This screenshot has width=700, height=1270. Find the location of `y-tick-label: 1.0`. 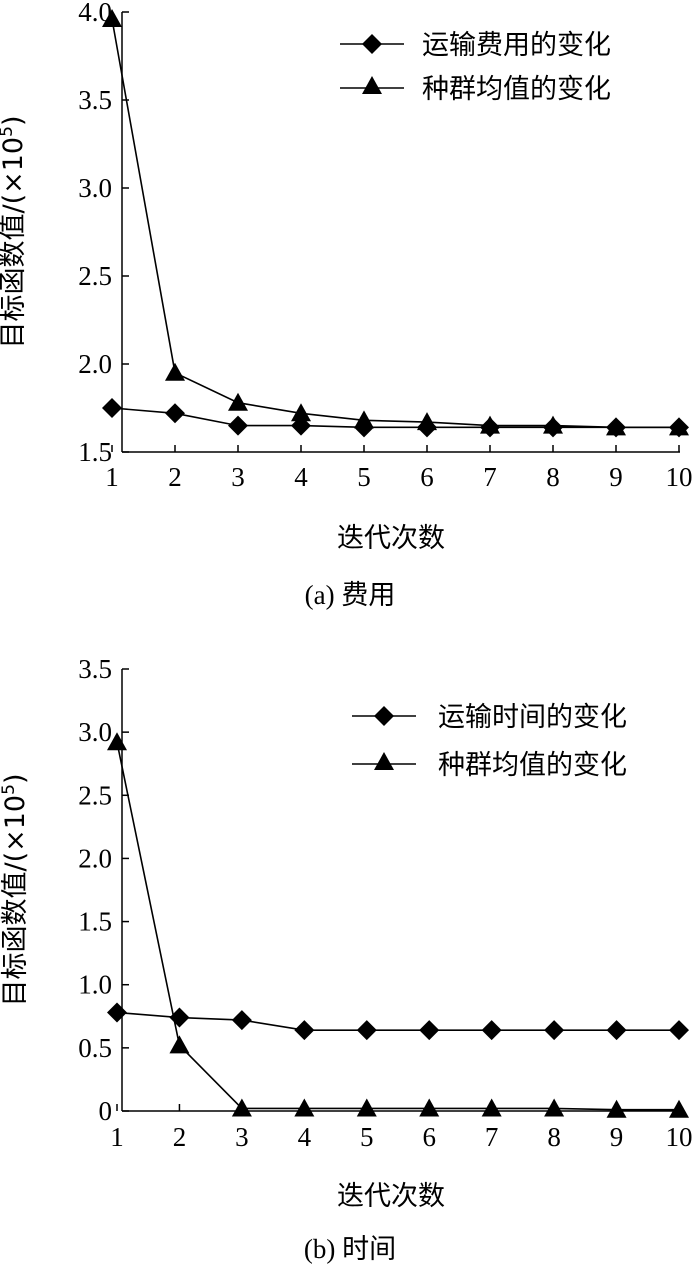

y-tick-label: 1.0 is located at coordinates (95, 985).